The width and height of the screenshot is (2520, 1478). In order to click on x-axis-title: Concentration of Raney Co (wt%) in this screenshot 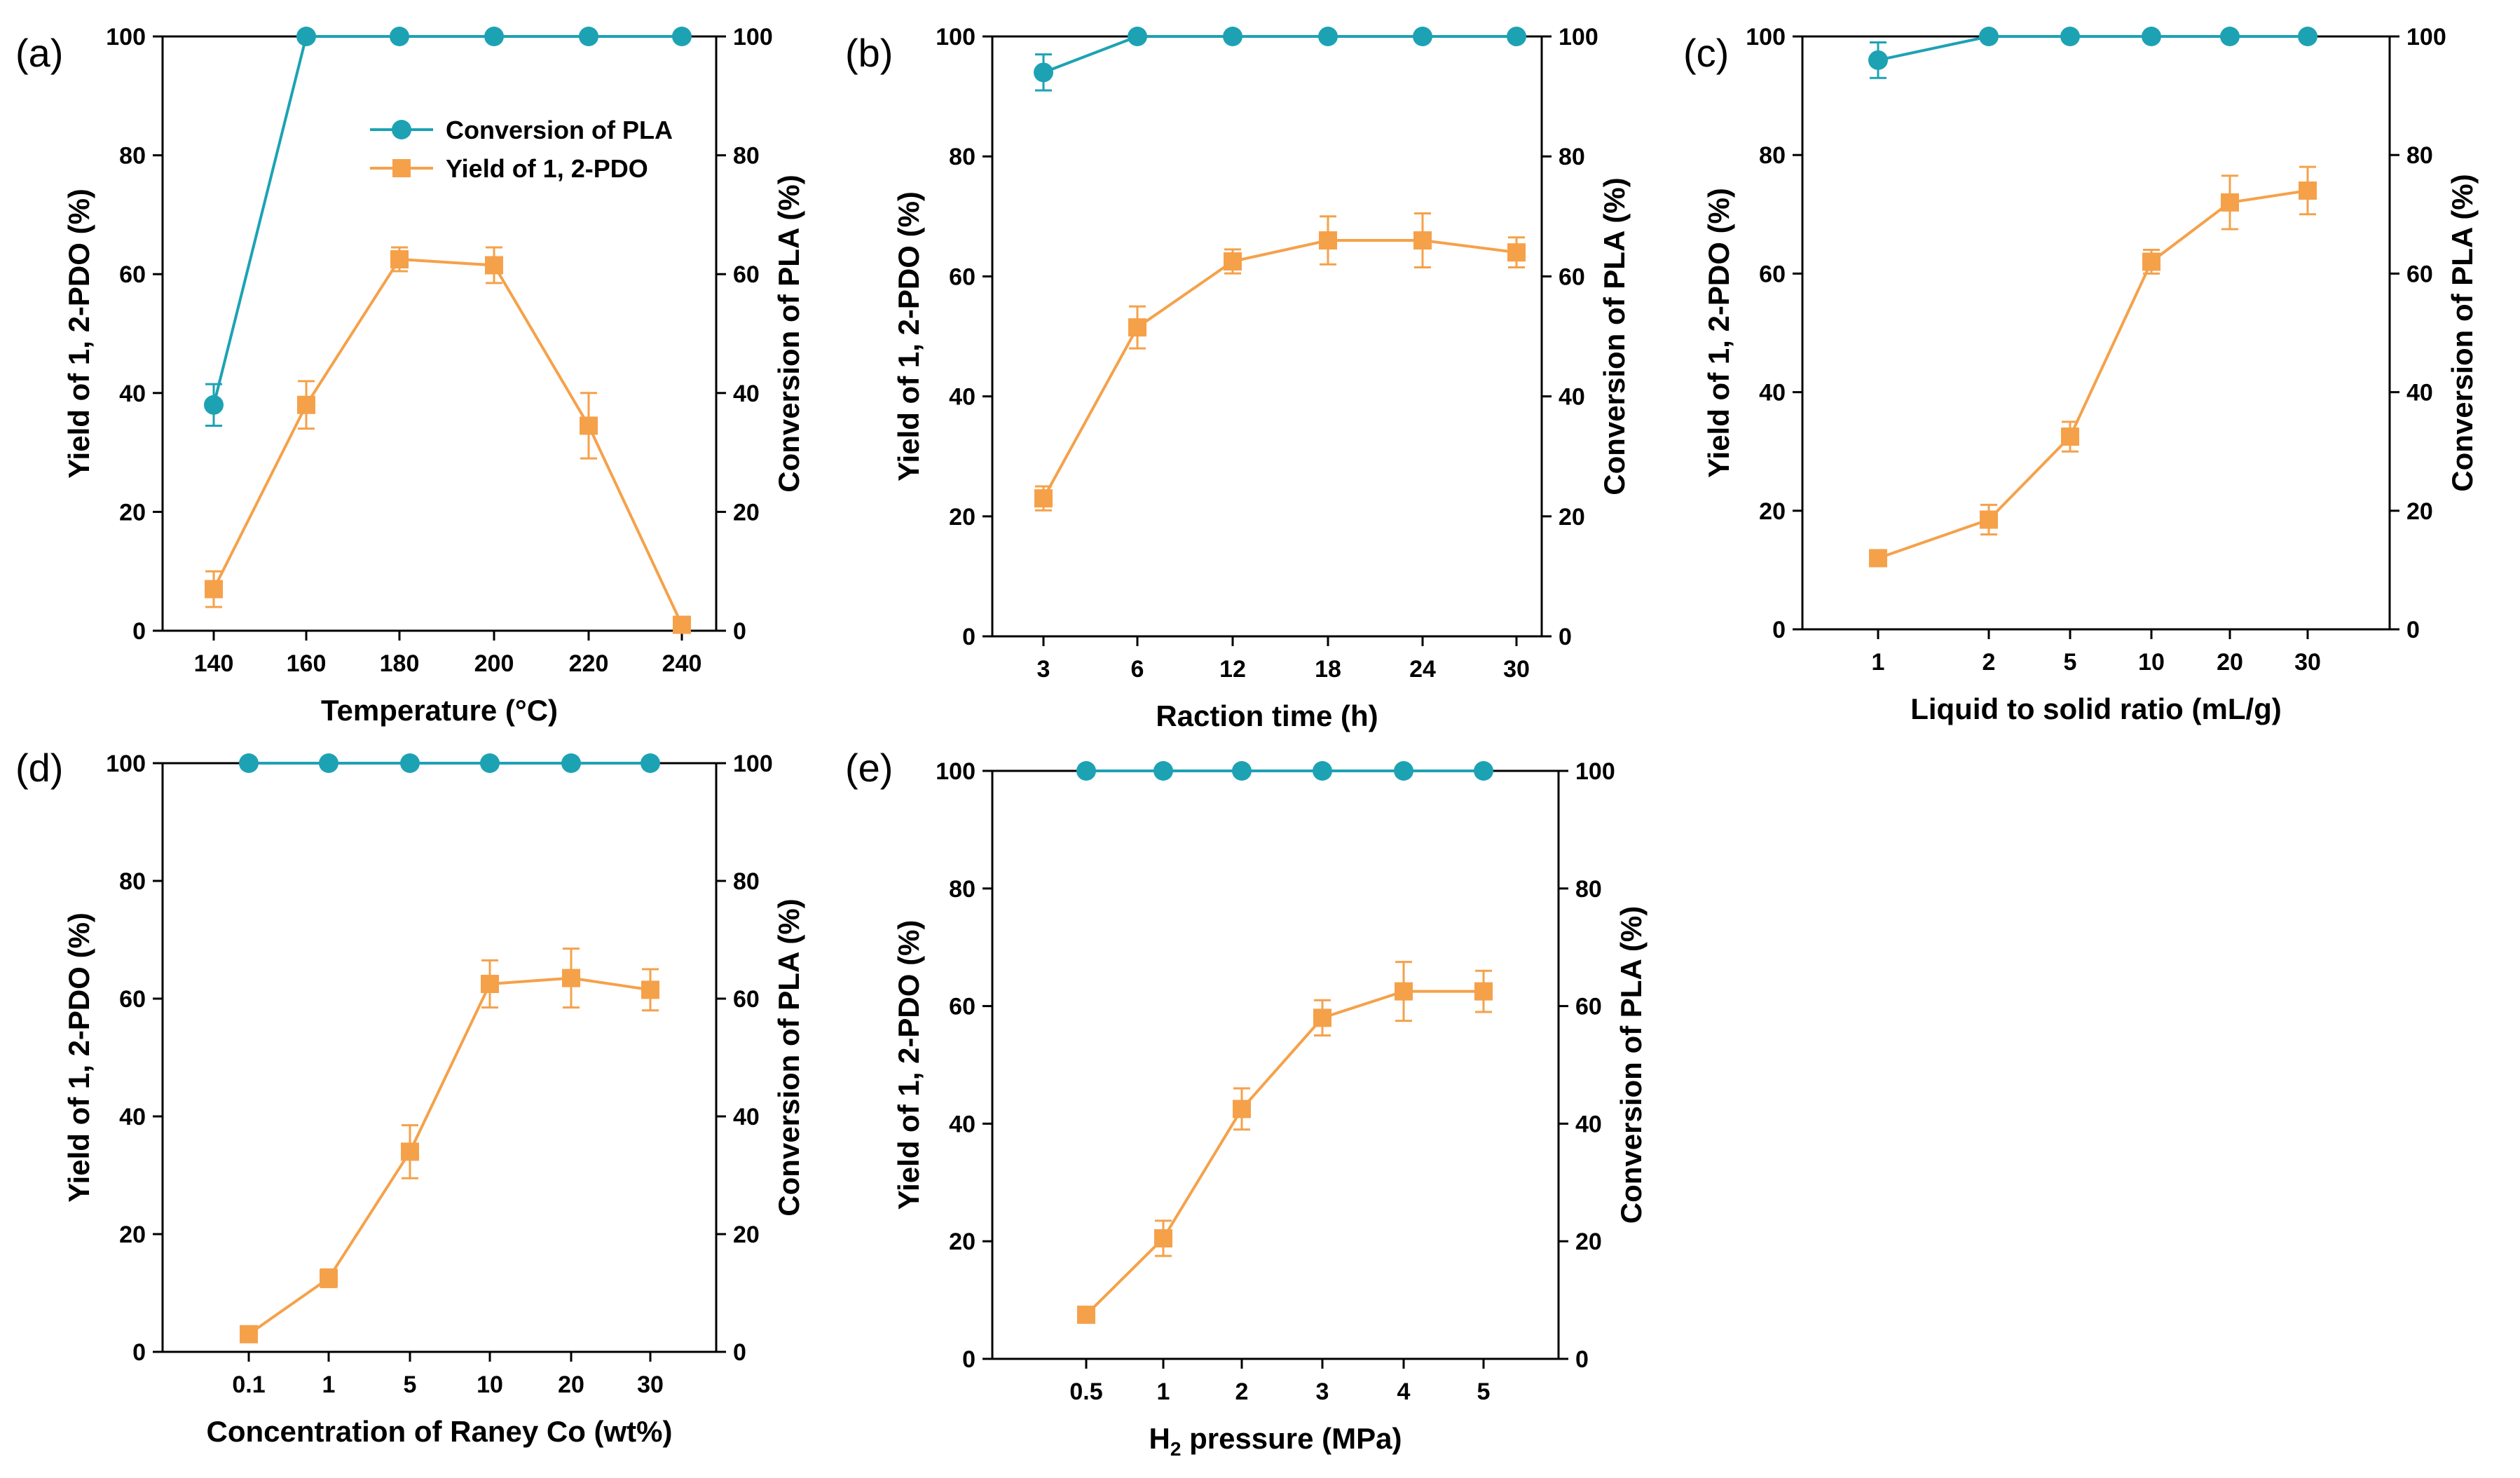, I will do `click(439, 1431)`.